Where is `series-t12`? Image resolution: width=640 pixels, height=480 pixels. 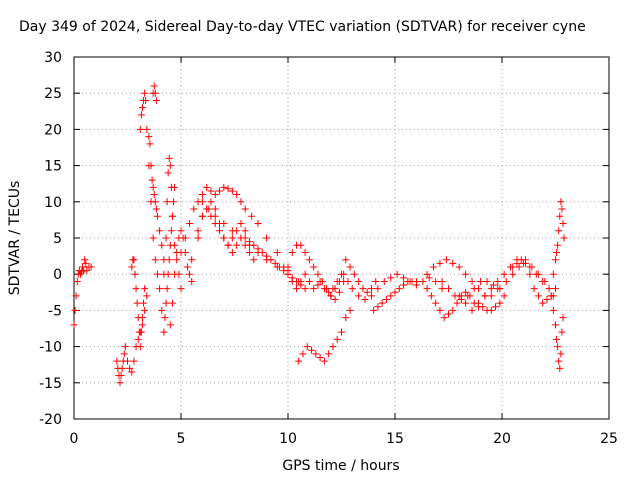 series-t12 is located at coordinates (228, 231).